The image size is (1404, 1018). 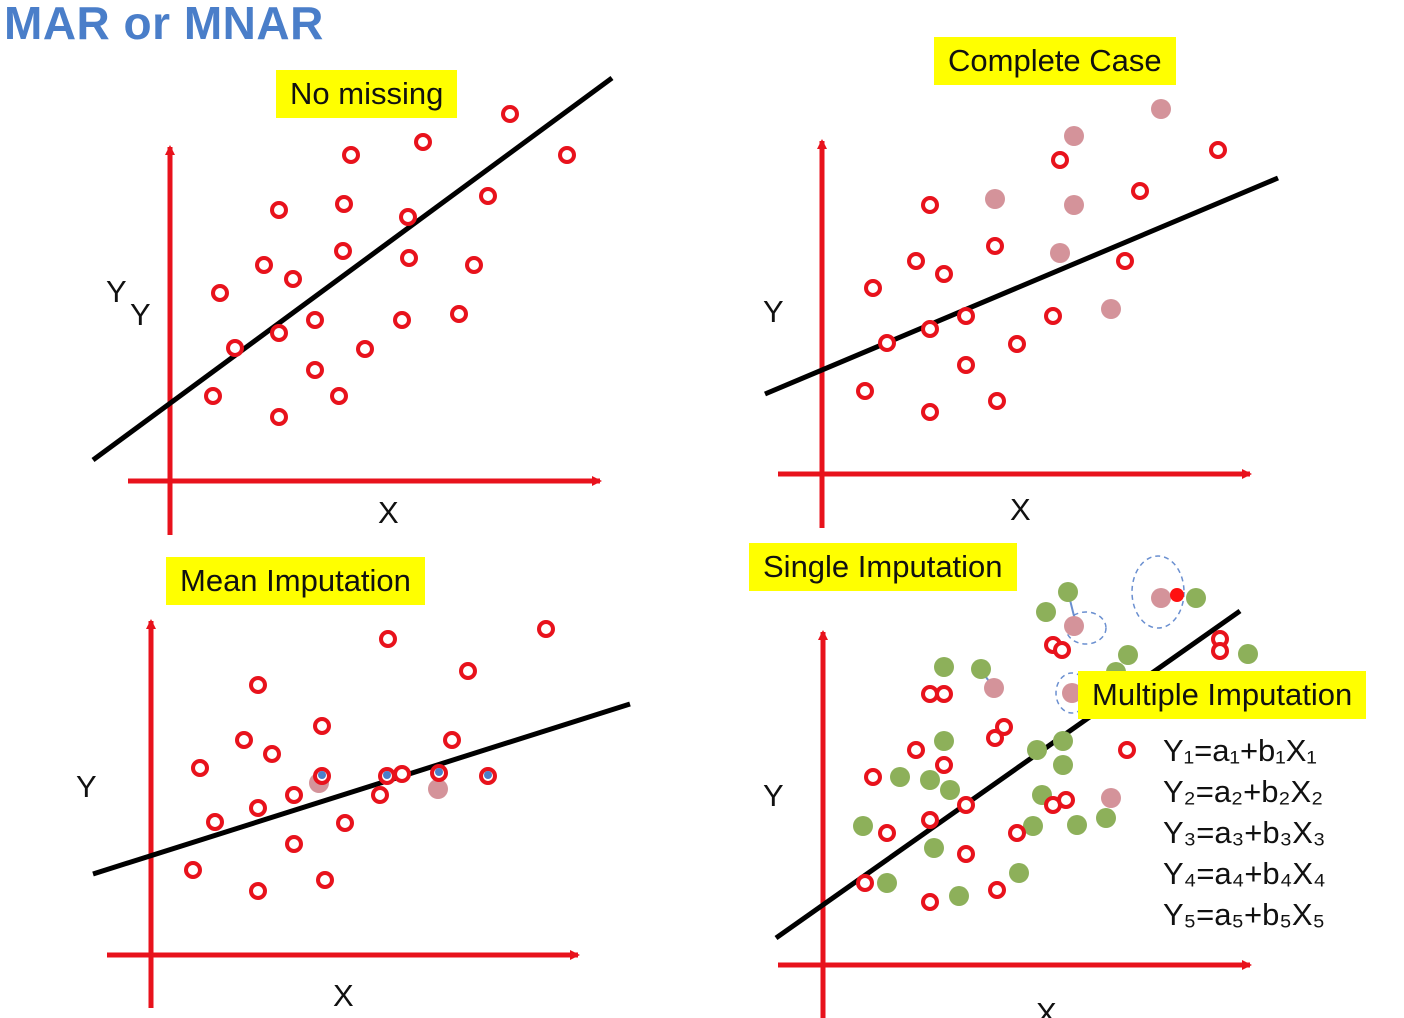 What do you see at coordinates (1127, 750) in the screenshot?
I see `legend-observed-icon` at bounding box center [1127, 750].